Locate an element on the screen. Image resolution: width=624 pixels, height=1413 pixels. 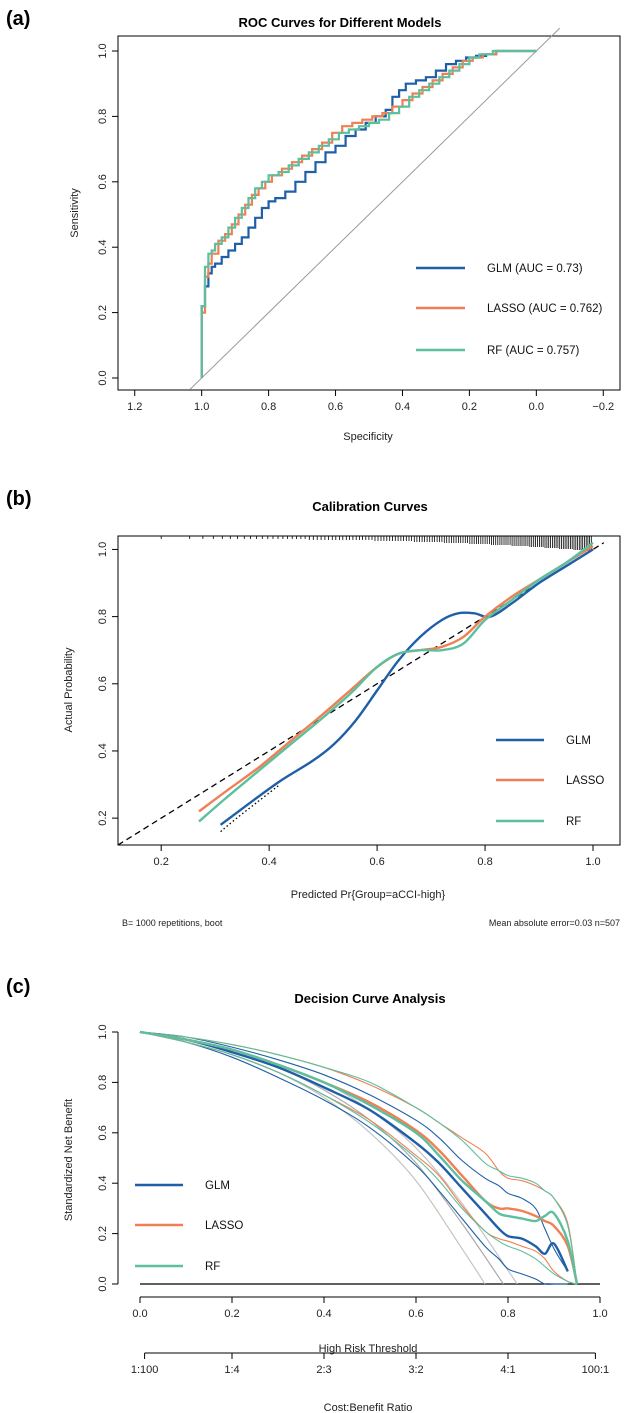
dca-cost-benefit-axis-tick-label: 4:1 is located at coordinates (507, 1370).